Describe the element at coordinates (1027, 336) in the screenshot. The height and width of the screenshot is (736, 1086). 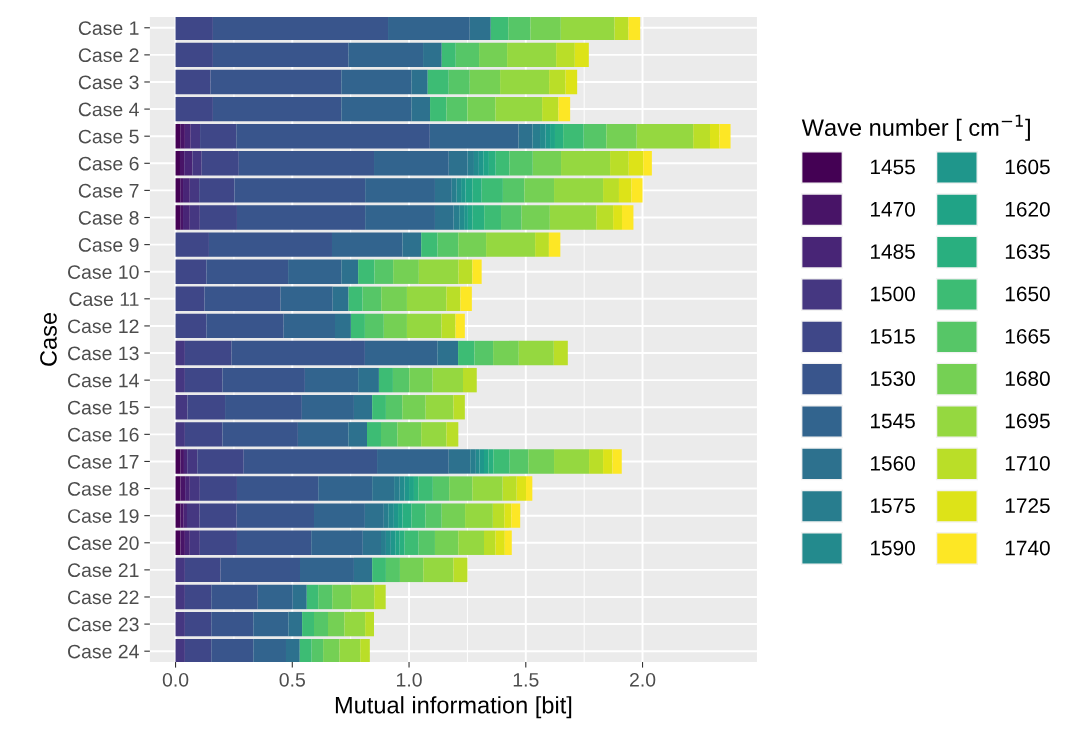
I see `legend-label: 1665` at that location.